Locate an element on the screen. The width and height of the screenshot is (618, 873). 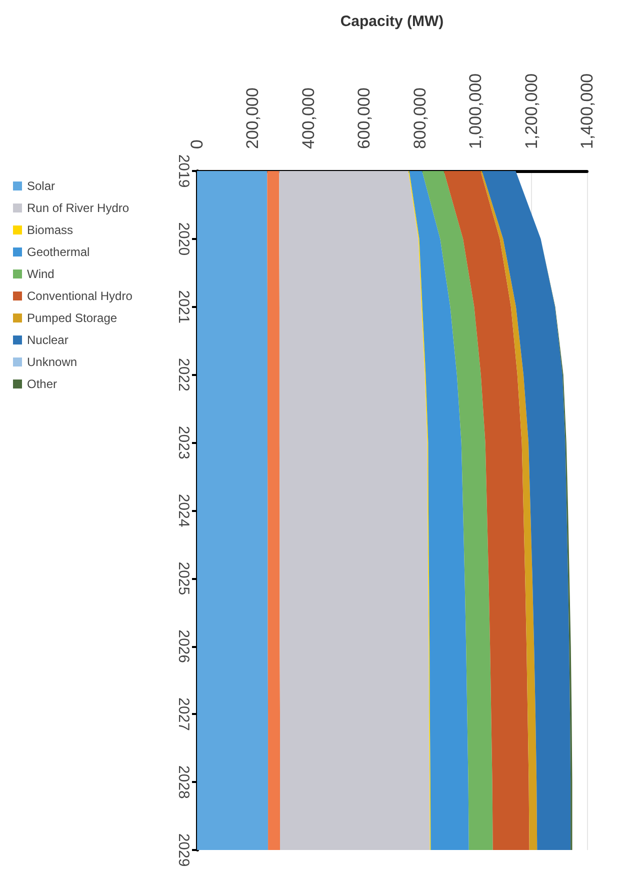
x-tick-label: 200,000 is located at coordinates (252, 118).